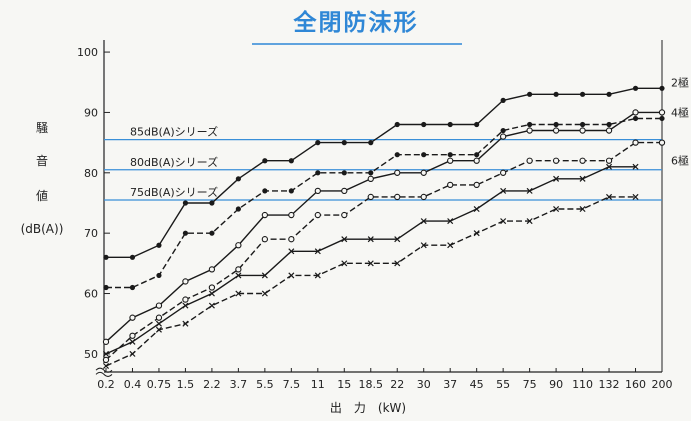  What do you see at coordinates (91, 354) in the screenshot?
I see `y-tick-label: 50` at bounding box center [91, 354].